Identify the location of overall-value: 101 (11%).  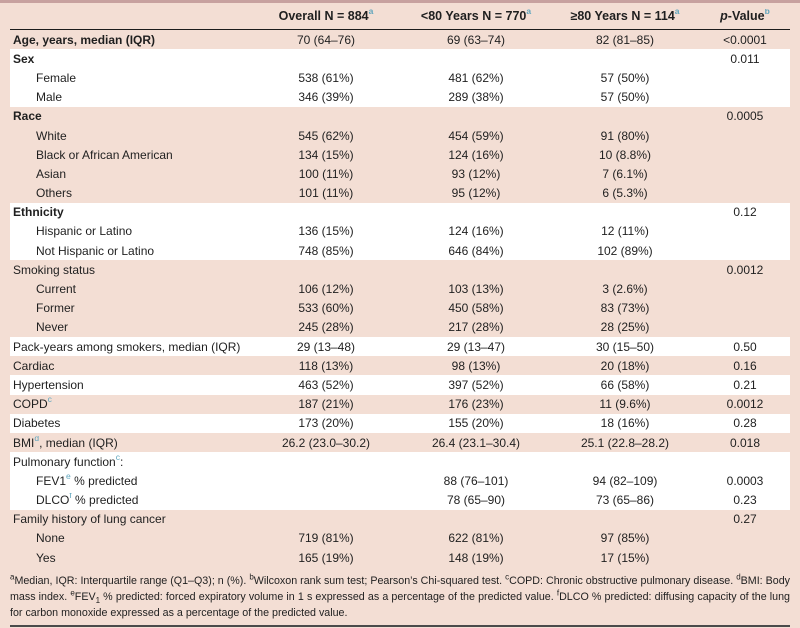
(326, 193).